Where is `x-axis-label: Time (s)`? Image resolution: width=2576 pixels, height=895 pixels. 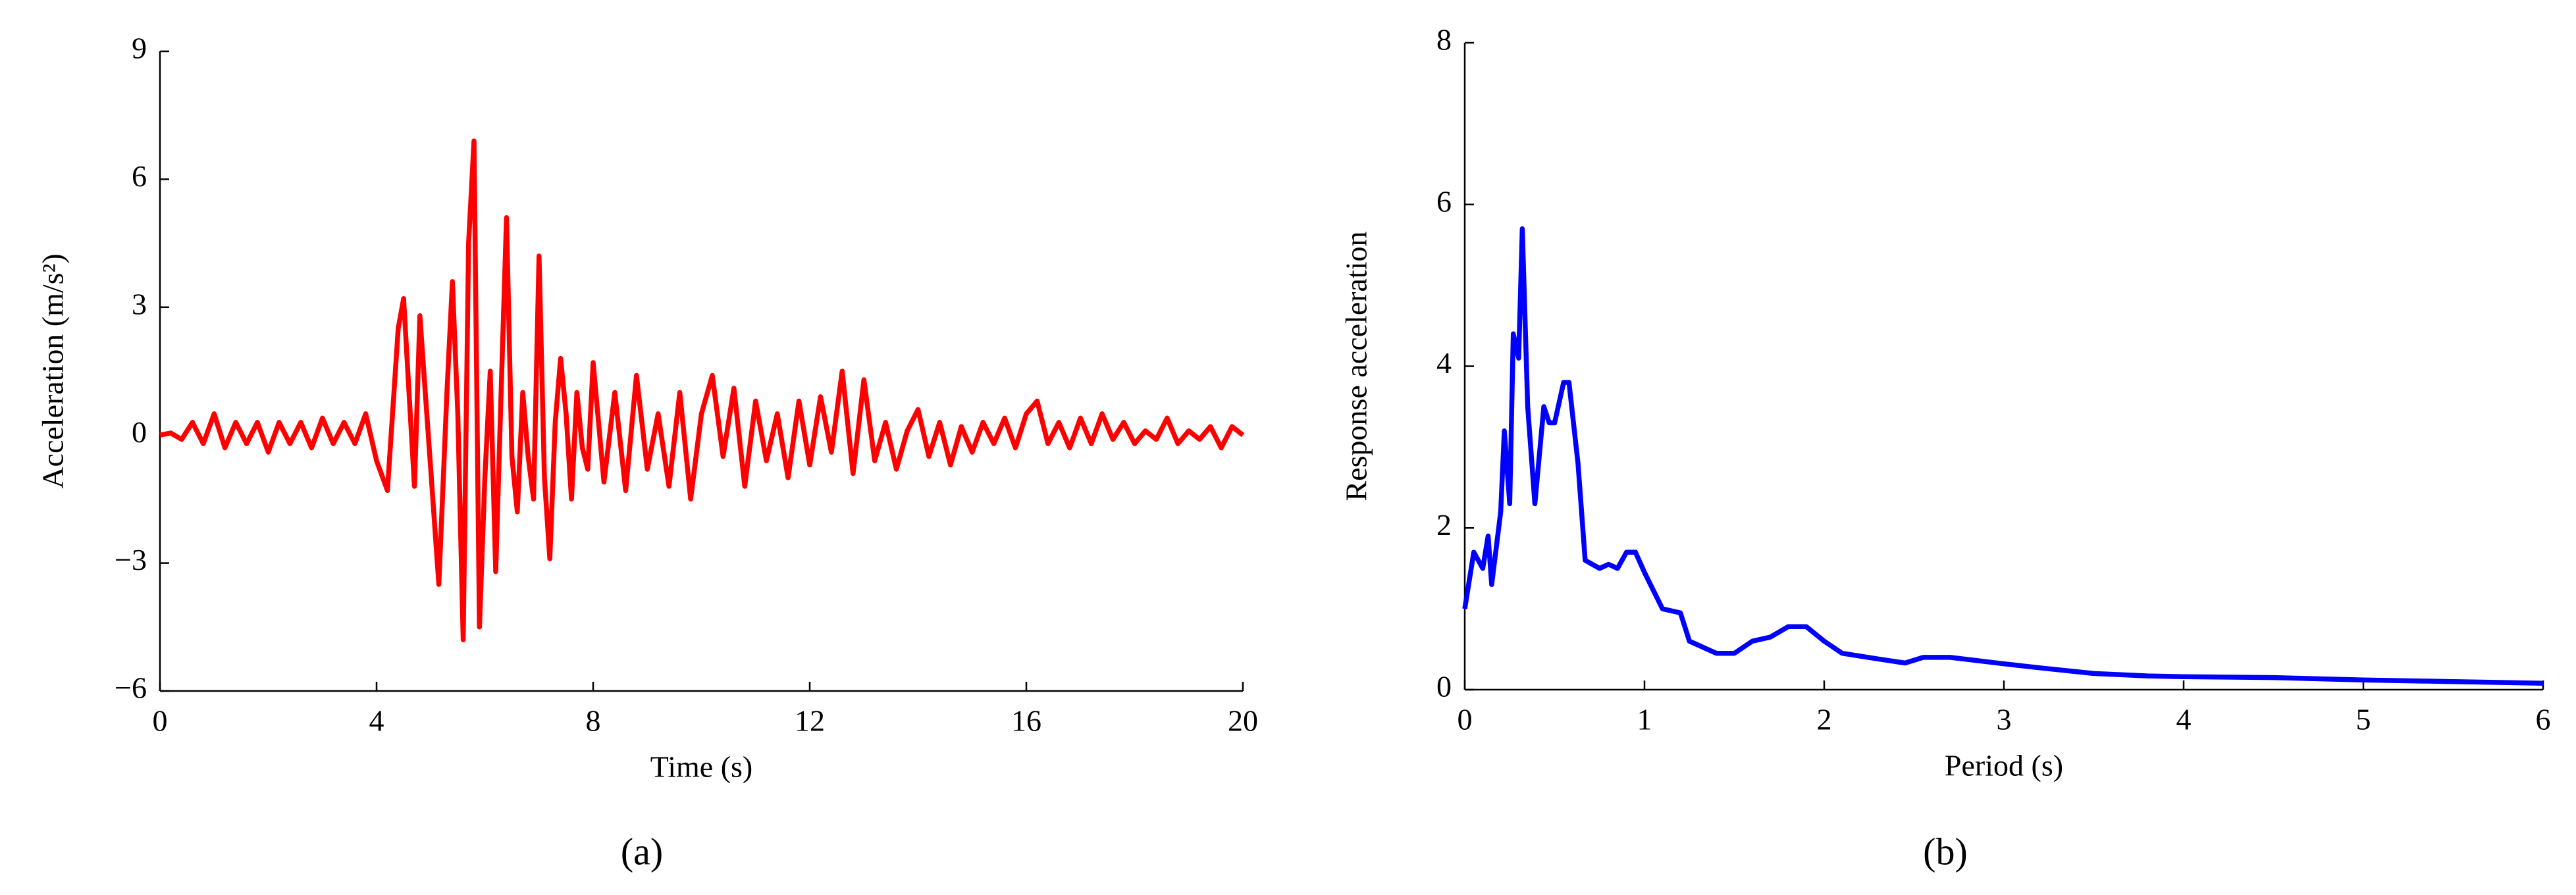 x-axis-label: Time (s) is located at coordinates (701, 767).